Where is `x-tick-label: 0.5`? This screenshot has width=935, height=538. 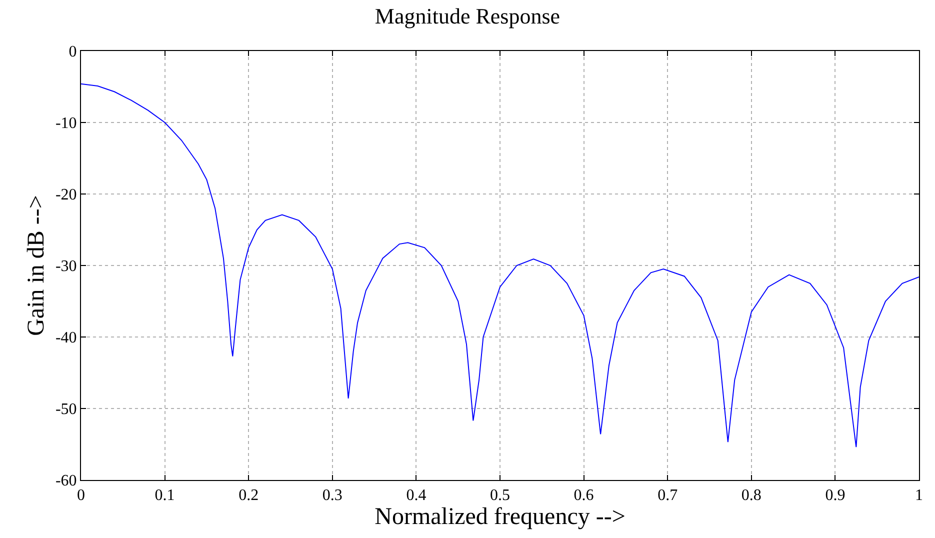
x-tick-label: 0.5 is located at coordinates (500, 495).